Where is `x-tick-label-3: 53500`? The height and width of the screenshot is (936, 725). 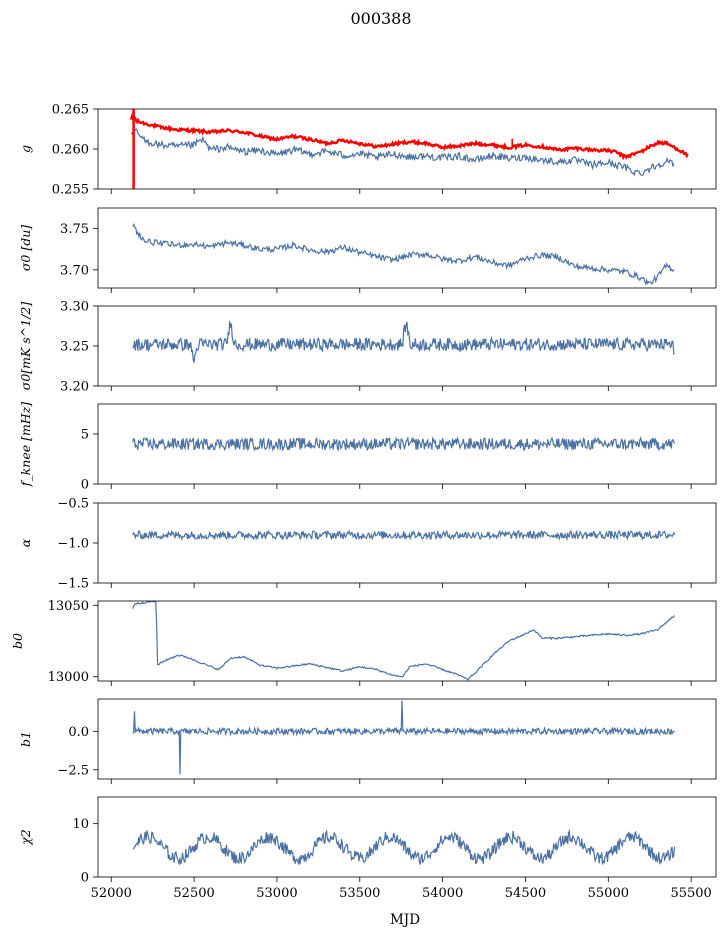
x-tick-label-3: 53500 is located at coordinates (359, 893).